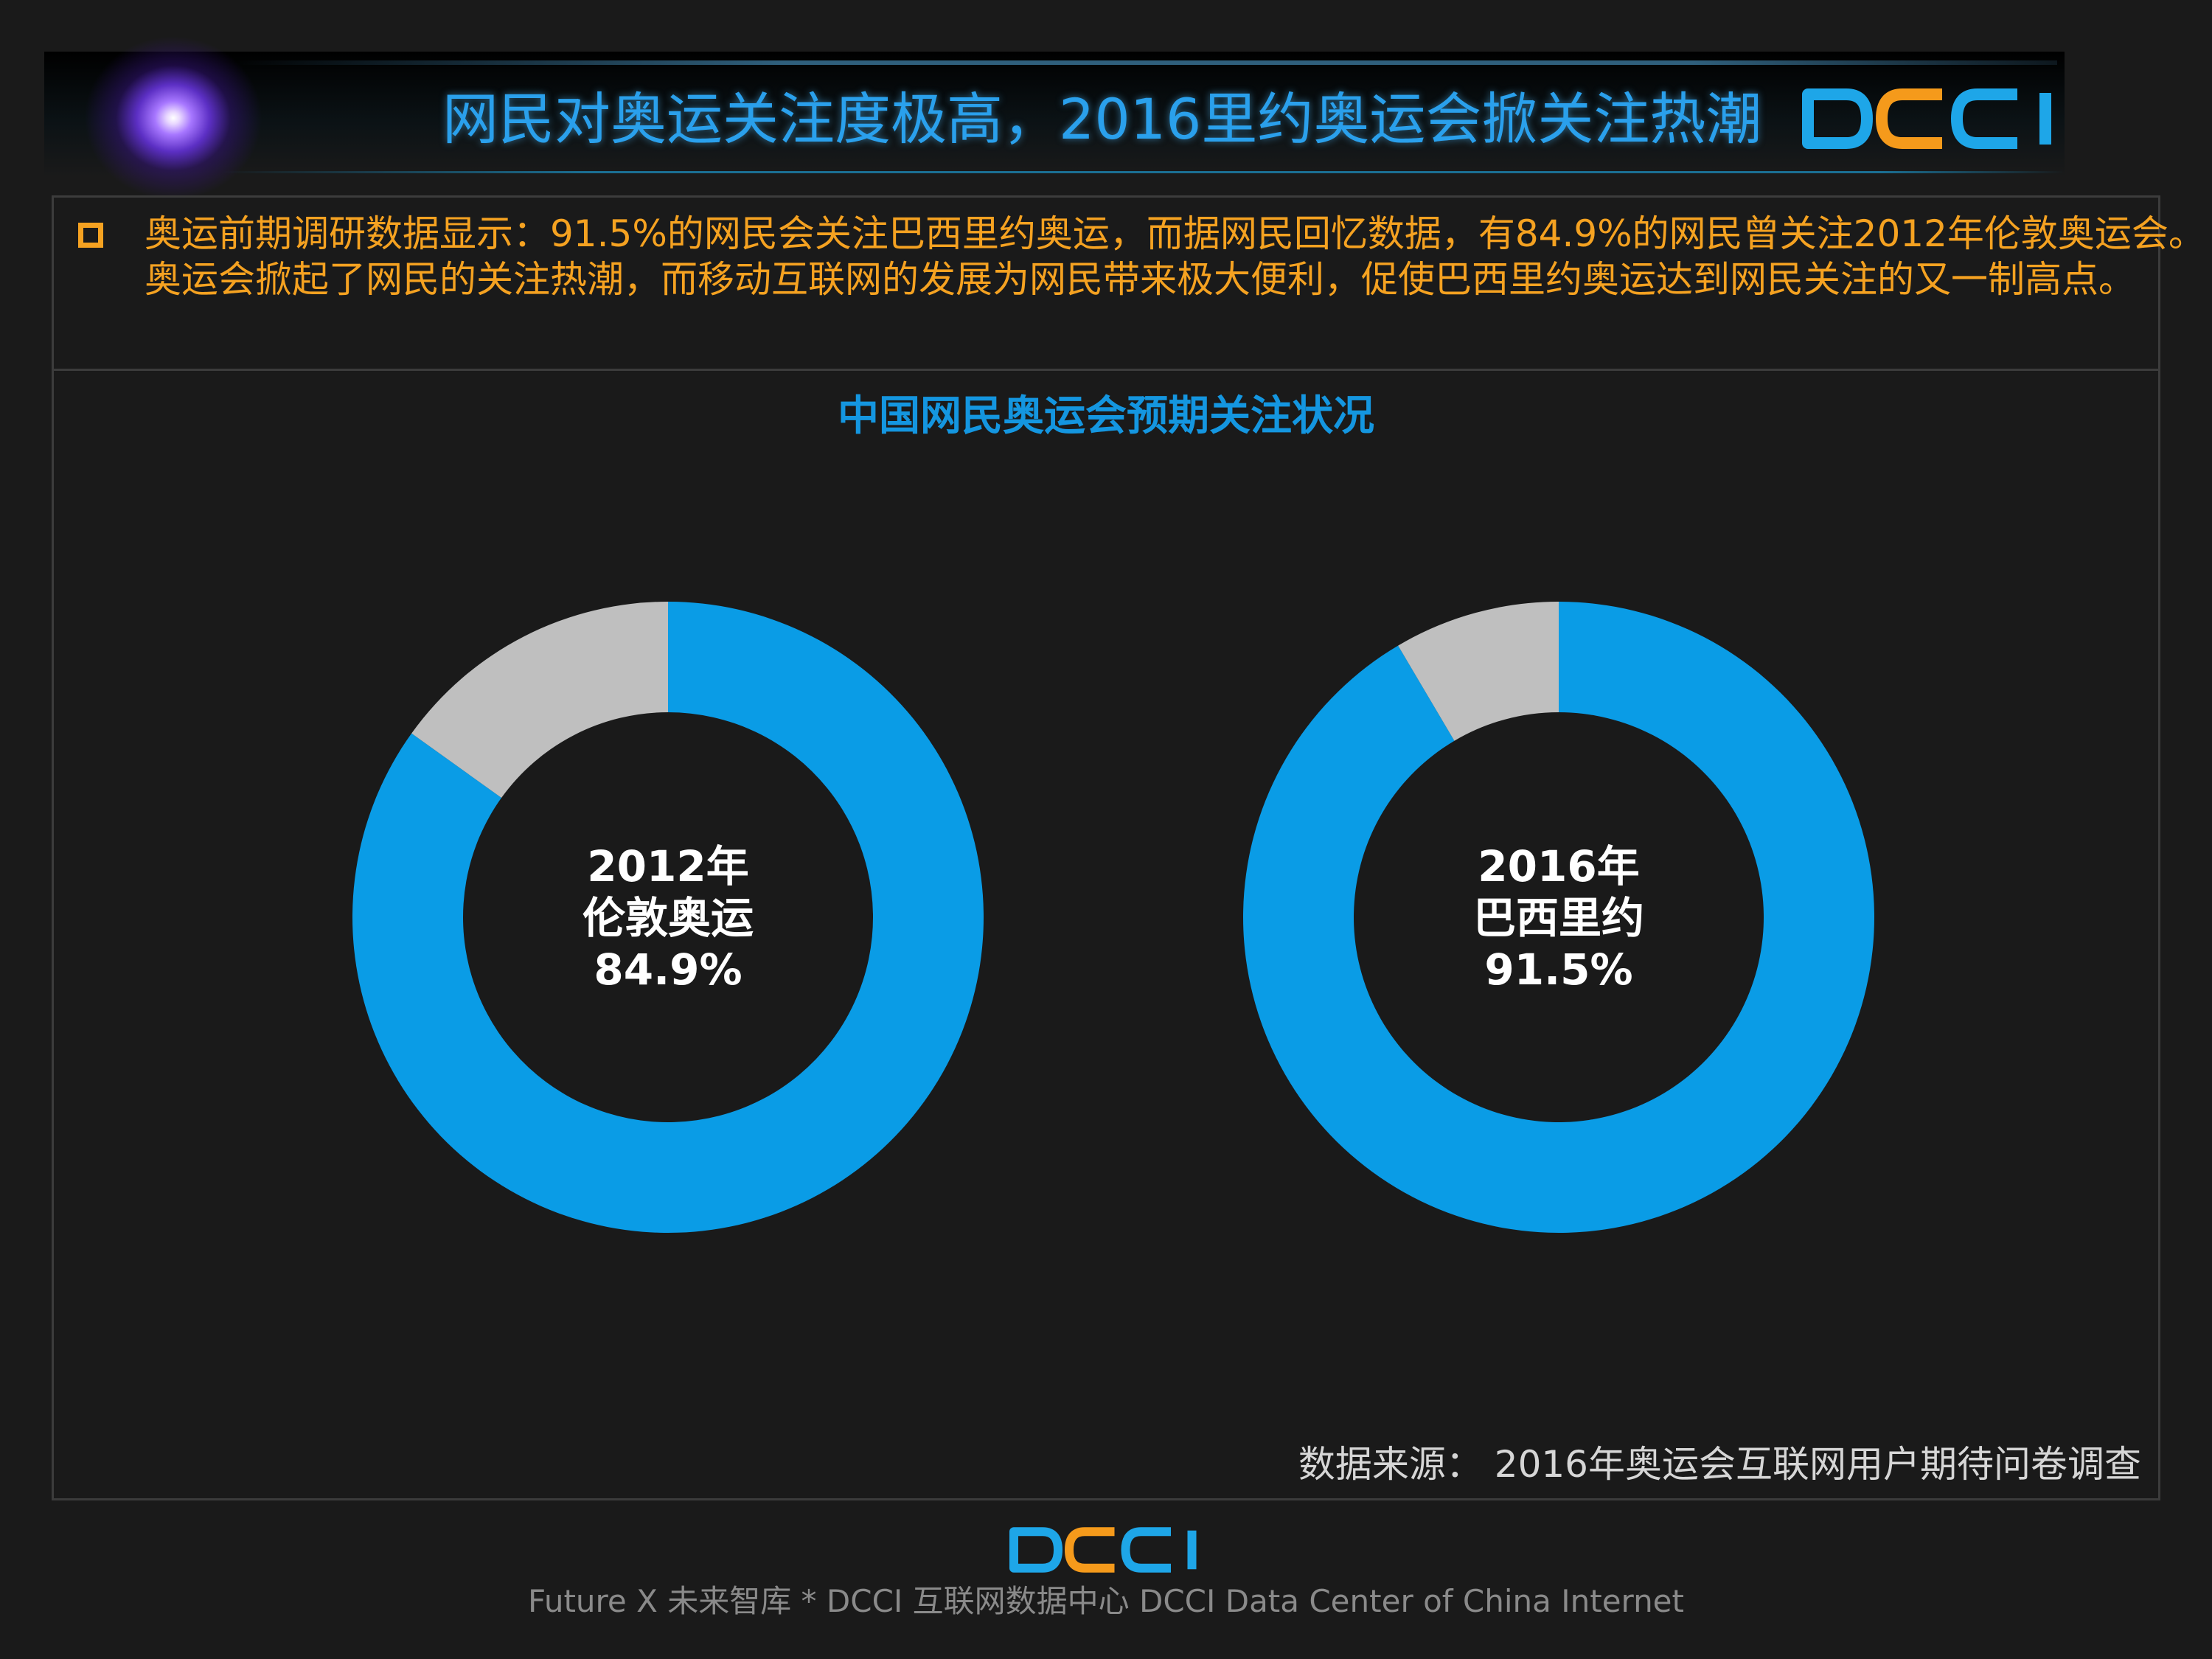  I want to click on donut-label-value: 84.9%, so click(668, 970).